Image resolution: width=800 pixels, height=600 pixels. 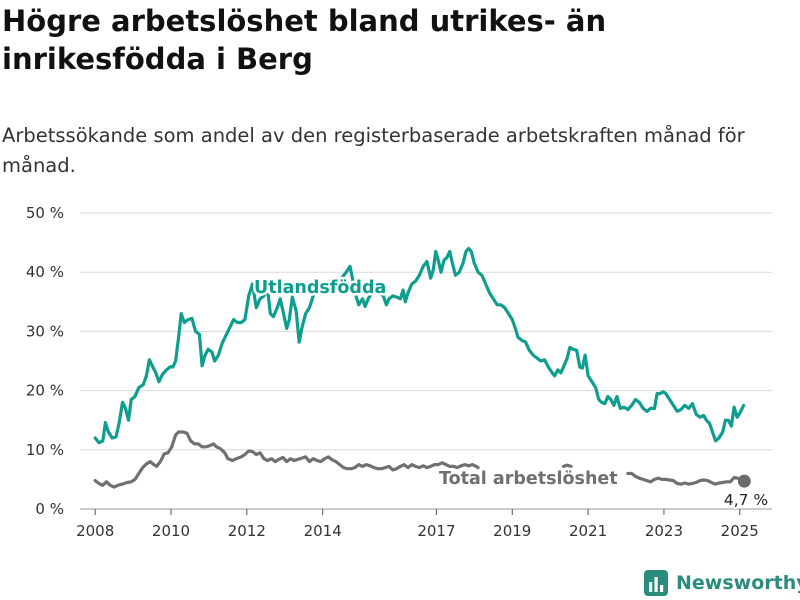 What do you see at coordinates (45, 213) in the screenshot?
I see `y-tick-label: 50 %` at bounding box center [45, 213].